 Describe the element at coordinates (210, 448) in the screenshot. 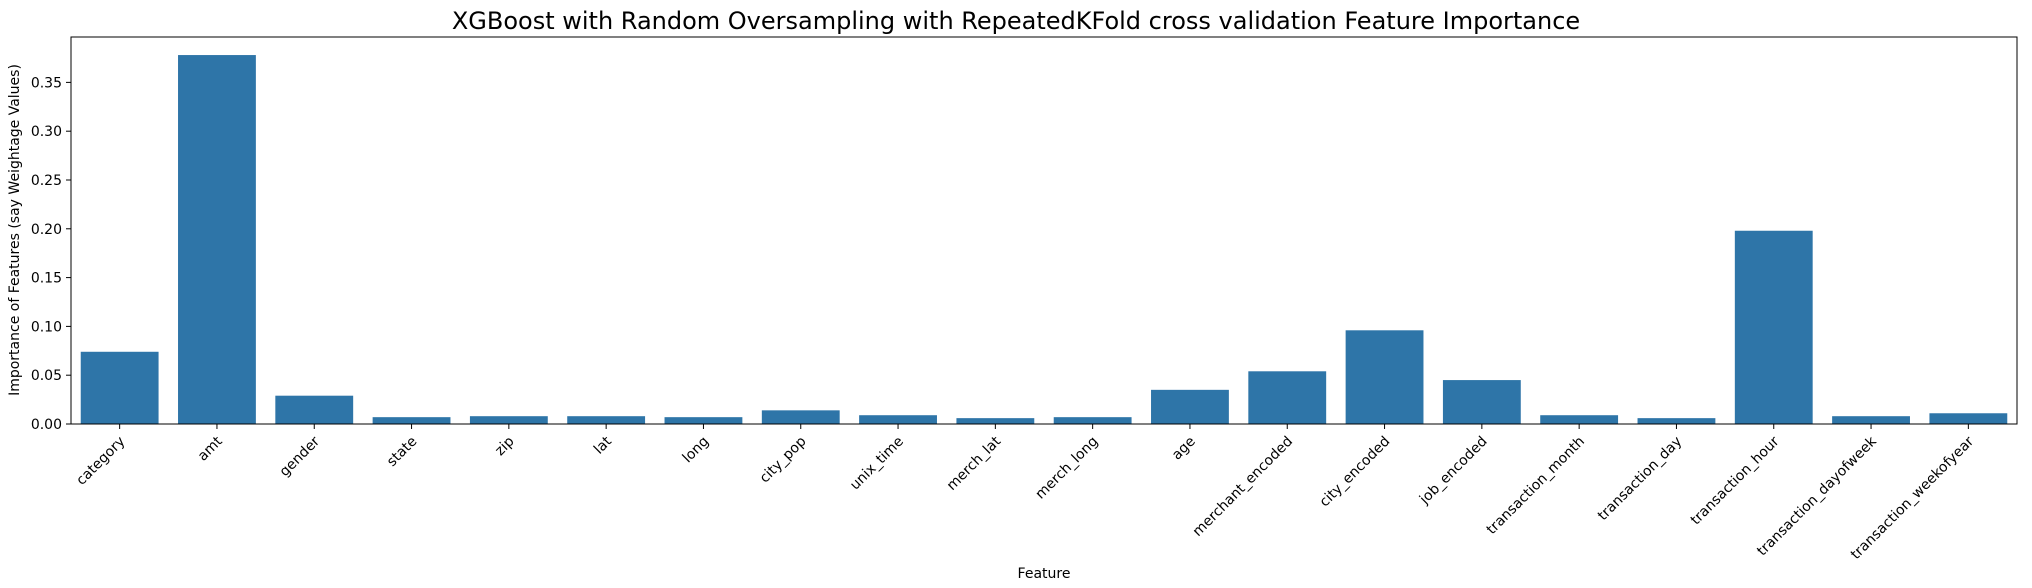

I see `x-tick-label: amt` at that location.